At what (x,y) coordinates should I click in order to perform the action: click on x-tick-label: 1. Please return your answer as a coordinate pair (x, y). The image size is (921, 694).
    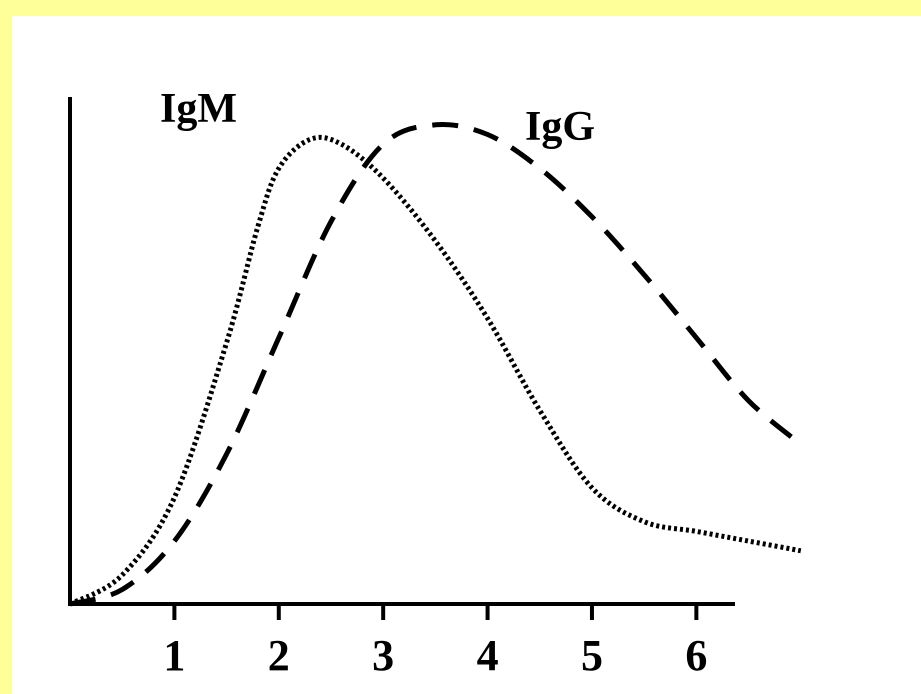
    Looking at the image, I should click on (174, 655).